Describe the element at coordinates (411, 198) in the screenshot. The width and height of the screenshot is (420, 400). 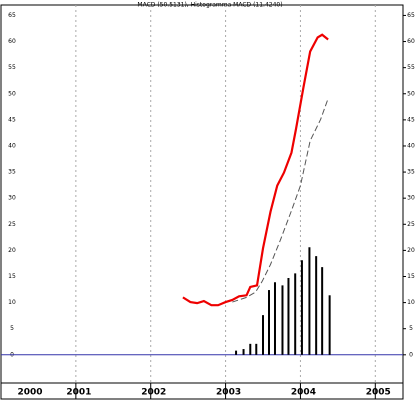
I see `y-tick-label-right: 30` at that location.